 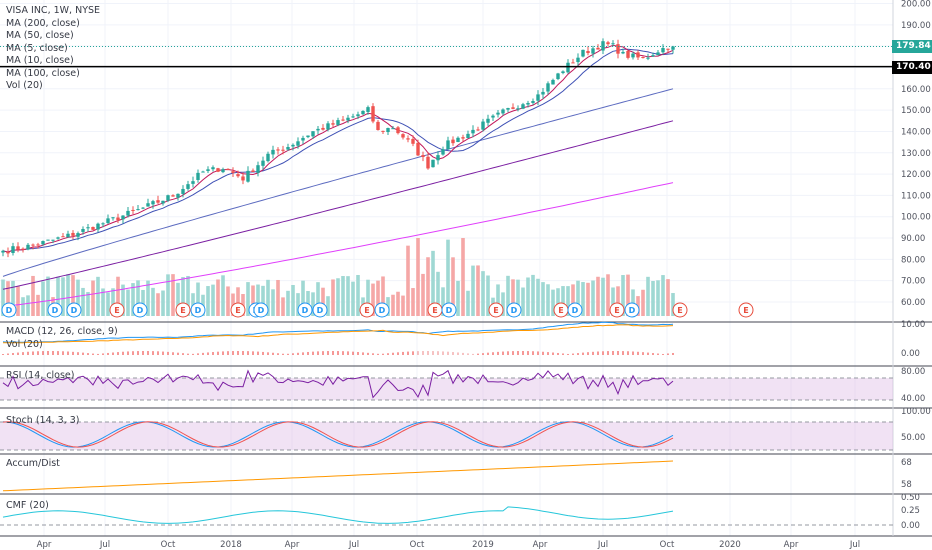 I want to click on price-tick-label: 110.00, so click(x=916, y=196).